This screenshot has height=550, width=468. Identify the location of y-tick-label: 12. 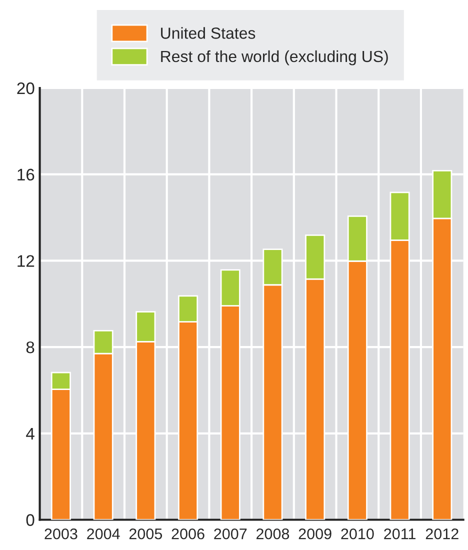
(26, 261).